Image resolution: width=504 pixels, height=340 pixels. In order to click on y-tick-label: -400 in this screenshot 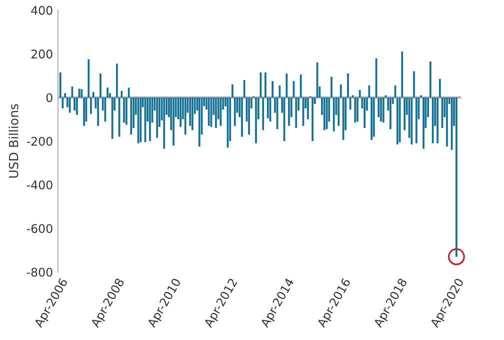, I will do `click(39, 185)`.